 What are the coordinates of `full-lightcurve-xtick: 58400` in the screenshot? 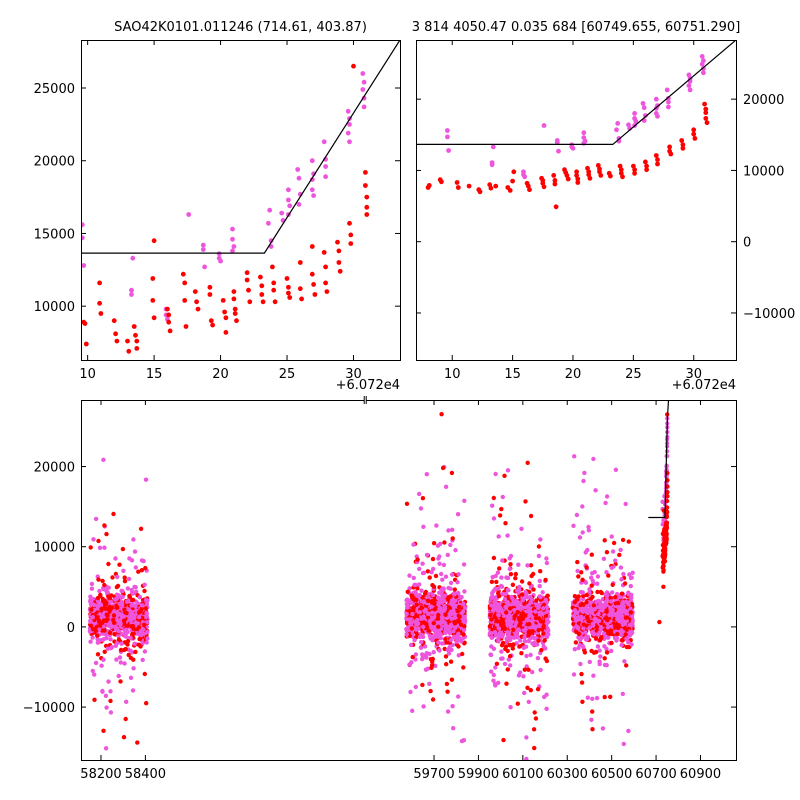 It's located at (145, 591).